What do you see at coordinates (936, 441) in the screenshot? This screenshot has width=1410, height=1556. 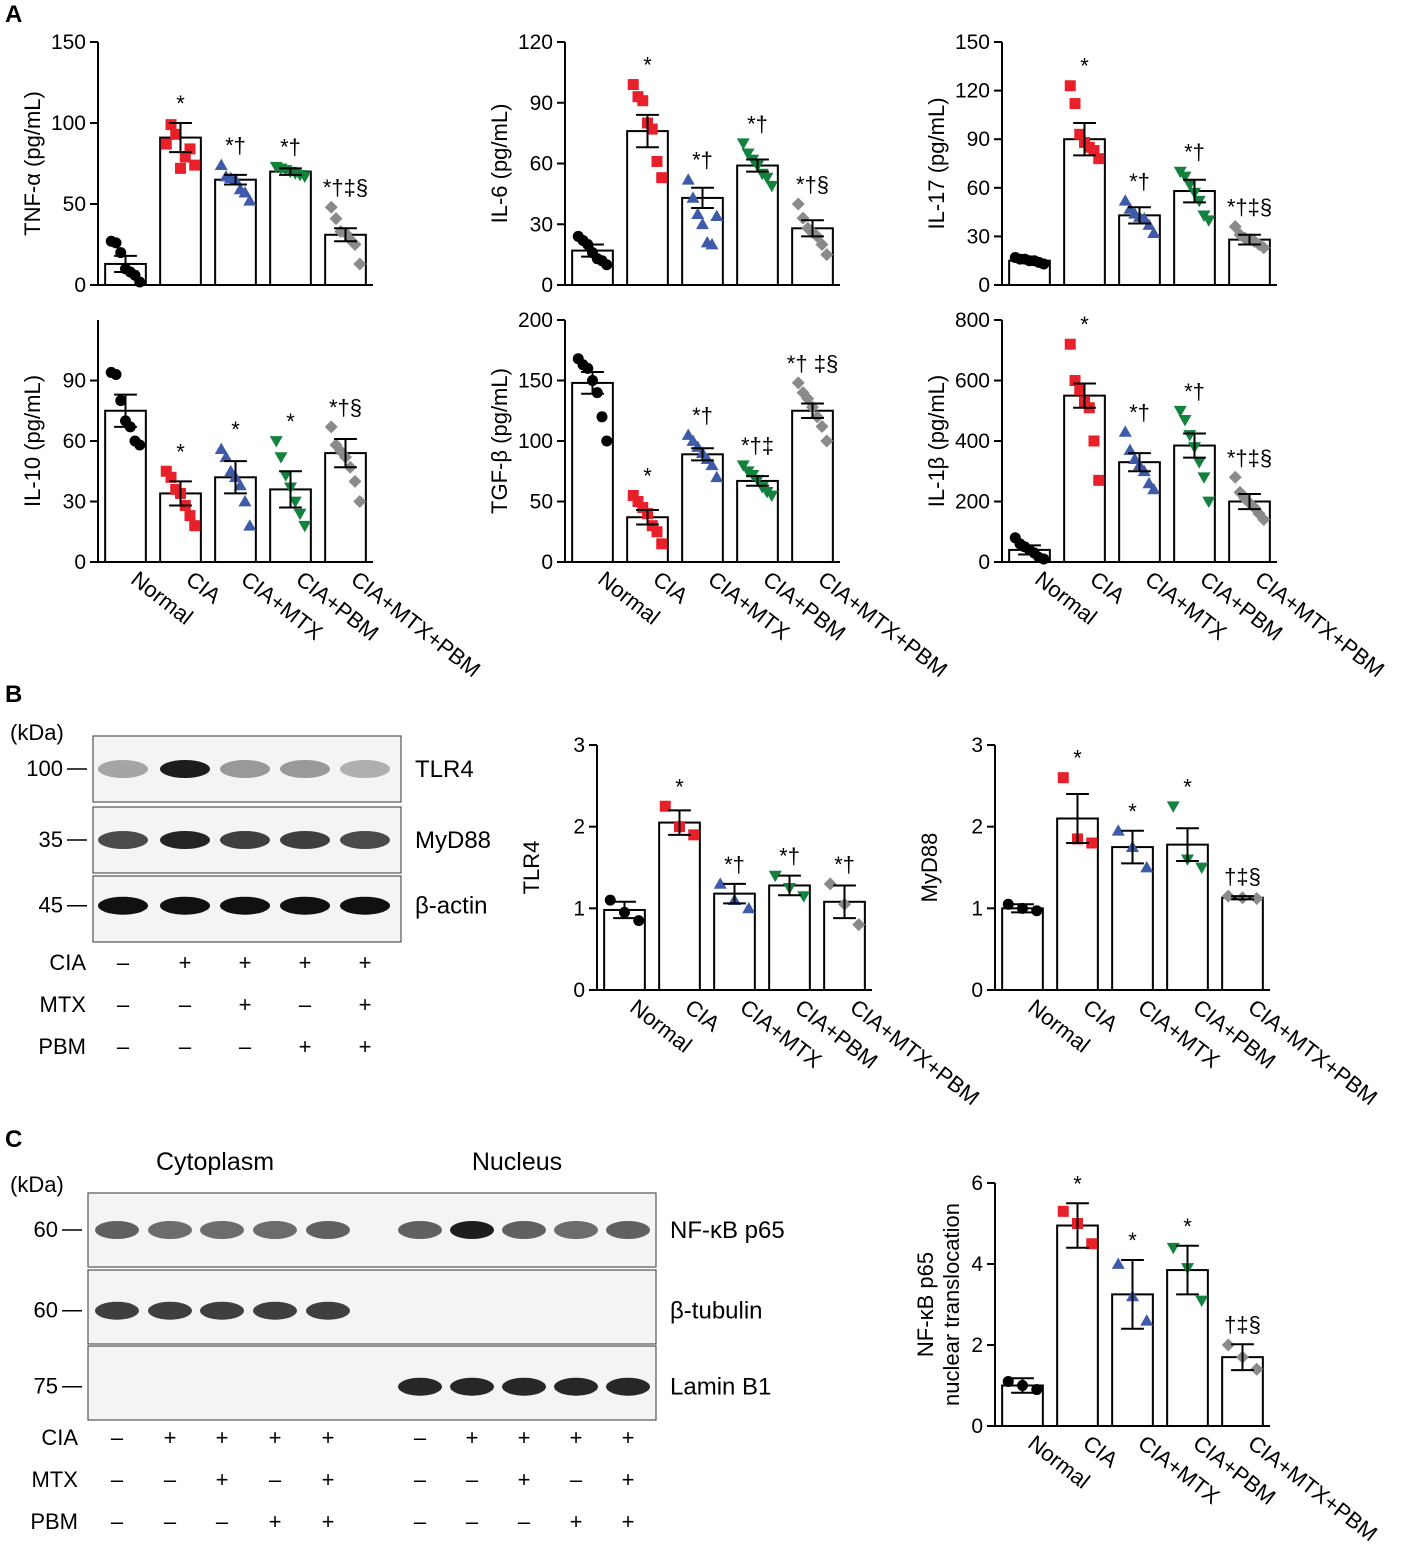 I see `y-axis-label: IL-1β (pg/mL)` at bounding box center [936, 441].